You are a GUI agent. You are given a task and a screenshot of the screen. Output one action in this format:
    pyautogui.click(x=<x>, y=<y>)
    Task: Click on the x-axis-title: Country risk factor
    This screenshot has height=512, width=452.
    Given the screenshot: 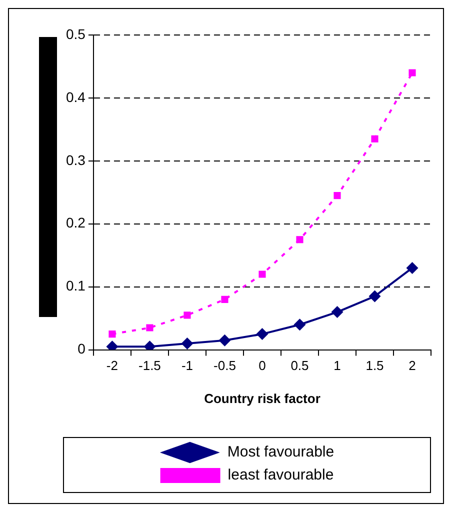 What is the action you would take?
    pyautogui.click(x=262, y=398)
    